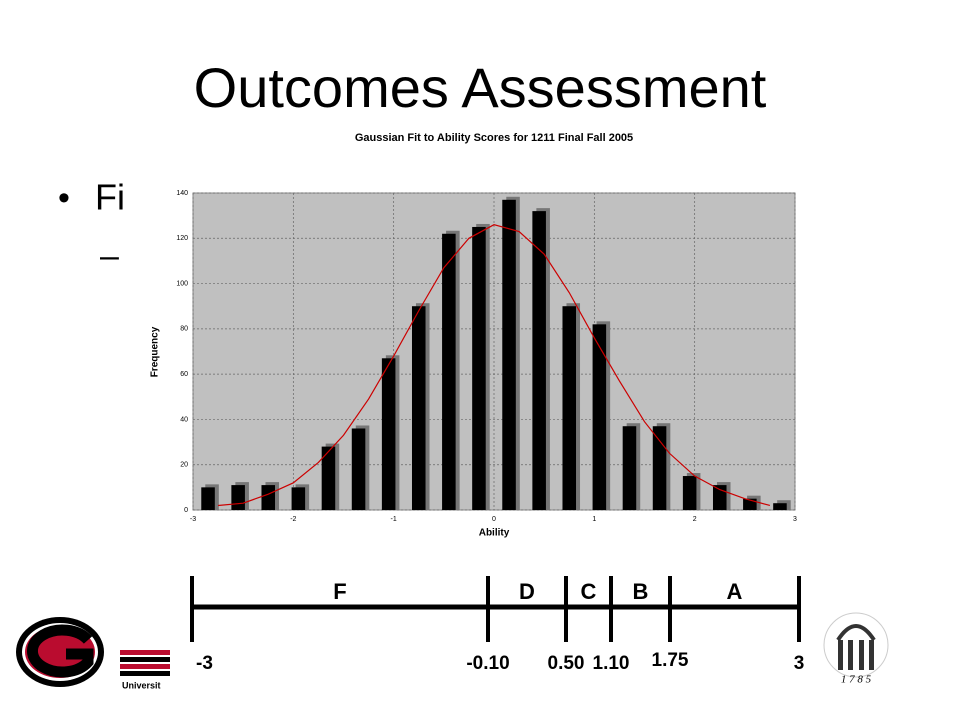  Describe the element at coordinates (182, 283) in the screenshot. I see `y-tick-label: 100` at that location.